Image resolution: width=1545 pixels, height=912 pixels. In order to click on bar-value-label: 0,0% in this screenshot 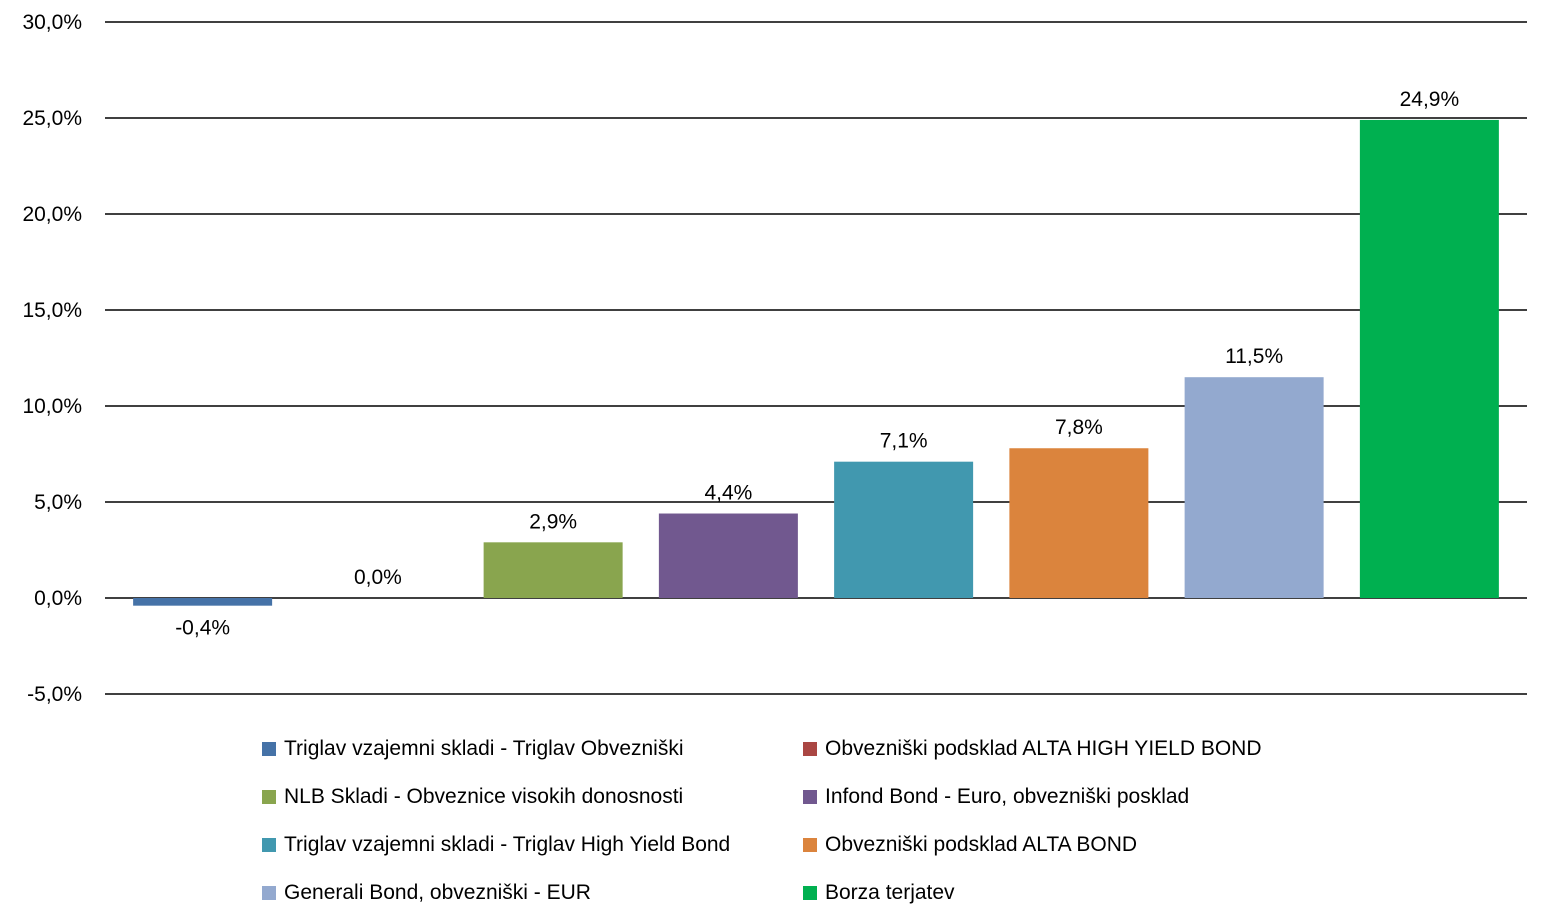, I will do `click(378, 577)`.